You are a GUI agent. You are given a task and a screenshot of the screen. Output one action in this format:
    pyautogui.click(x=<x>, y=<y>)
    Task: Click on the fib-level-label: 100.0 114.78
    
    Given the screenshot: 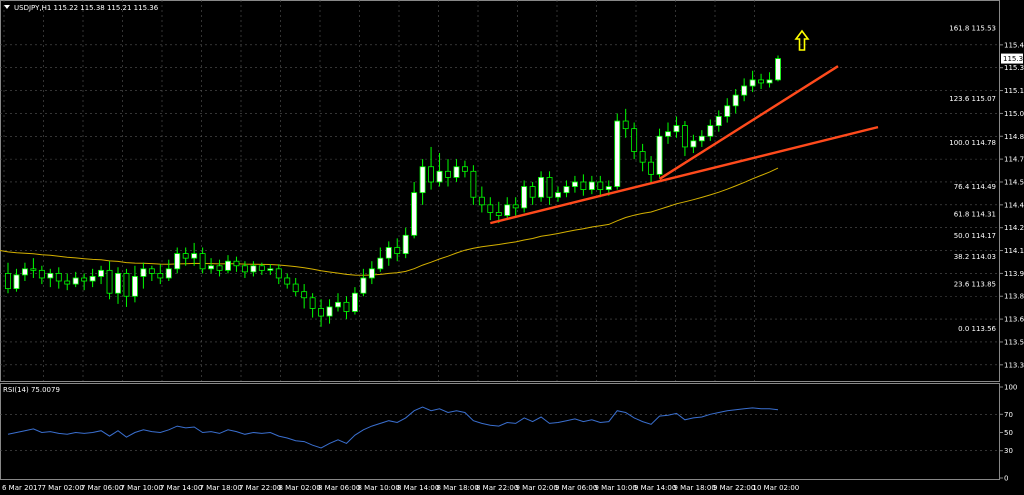 What is the action you would take?
    pyautogui.click(x=972, y=143)
    